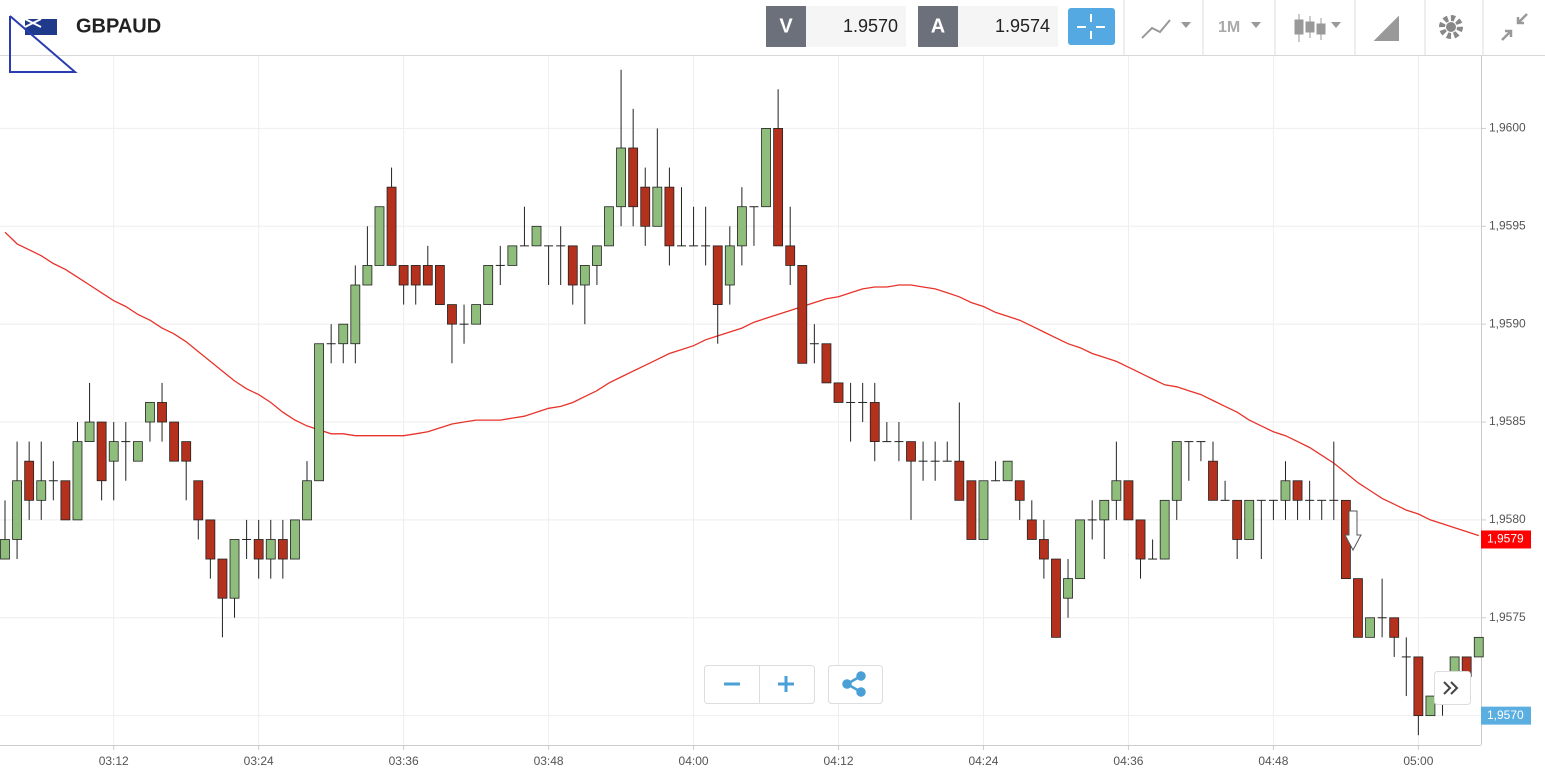 The width and height of the screenshot is (1545, 780). What do you see at coordinates (786, 684) in the screenshot?
I see `zoom-in` at bounding box center [786, 684].